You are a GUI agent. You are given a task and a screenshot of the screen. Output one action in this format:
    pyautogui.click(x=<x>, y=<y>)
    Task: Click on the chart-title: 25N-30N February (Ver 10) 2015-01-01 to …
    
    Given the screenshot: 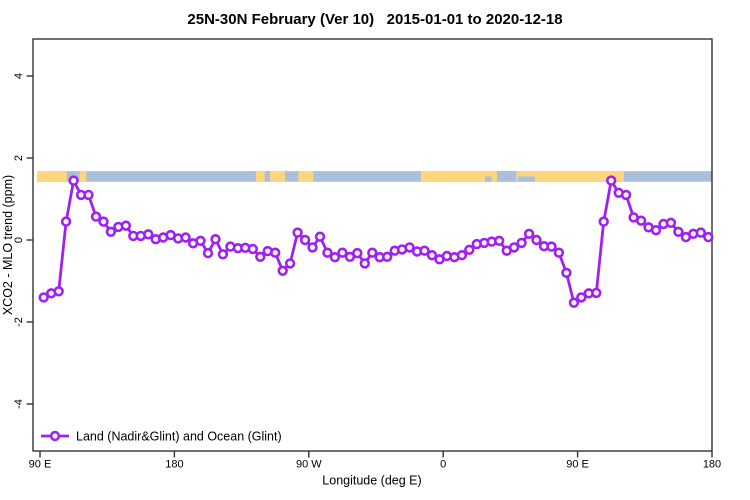 What is the action you would take?
    pyautogui.click(x=375, y=19)
    